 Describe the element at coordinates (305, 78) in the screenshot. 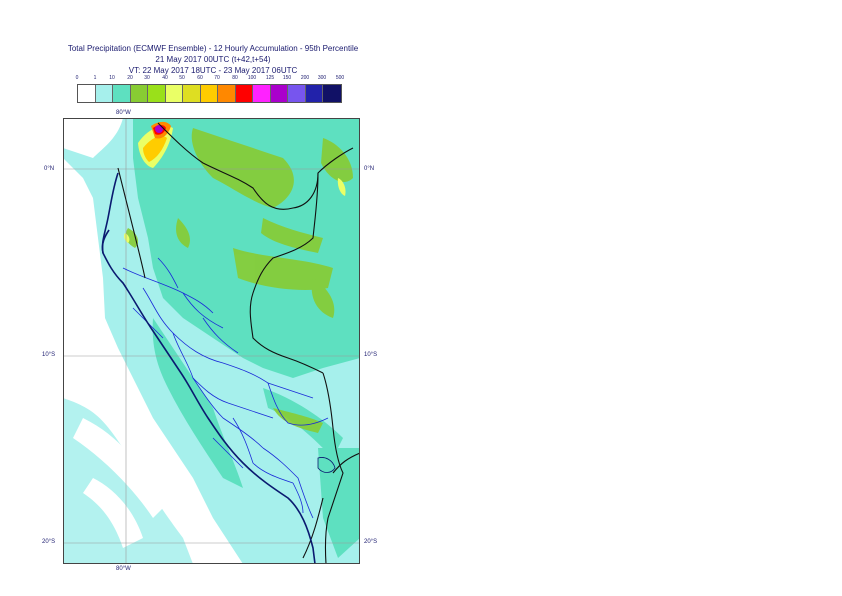

I see `legend-label: 200` at that location.